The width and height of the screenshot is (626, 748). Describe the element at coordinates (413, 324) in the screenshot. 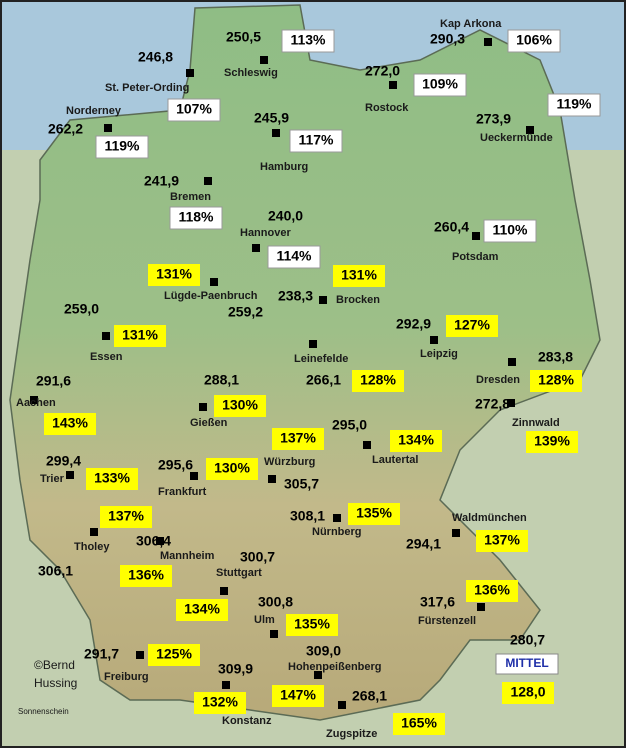

I see `station-value: 292,9` at that location.